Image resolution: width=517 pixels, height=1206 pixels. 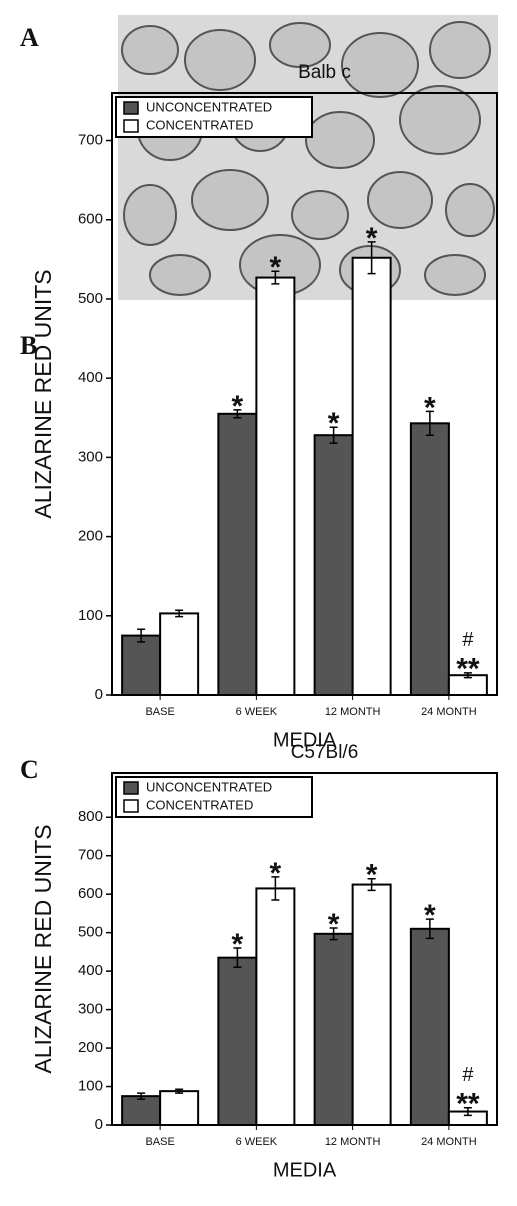 I want to click on y-tick-label: 800, so click(x=90, y=816).